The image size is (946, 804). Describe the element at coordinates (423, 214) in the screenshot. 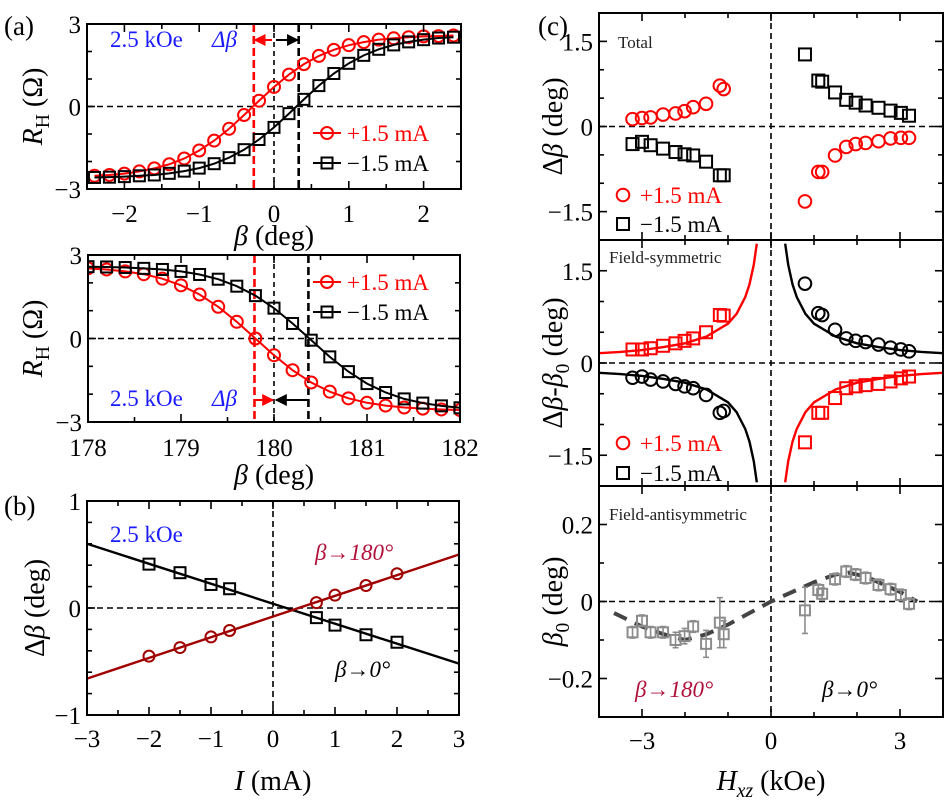

I see `x-tick-label: 2` at that location.